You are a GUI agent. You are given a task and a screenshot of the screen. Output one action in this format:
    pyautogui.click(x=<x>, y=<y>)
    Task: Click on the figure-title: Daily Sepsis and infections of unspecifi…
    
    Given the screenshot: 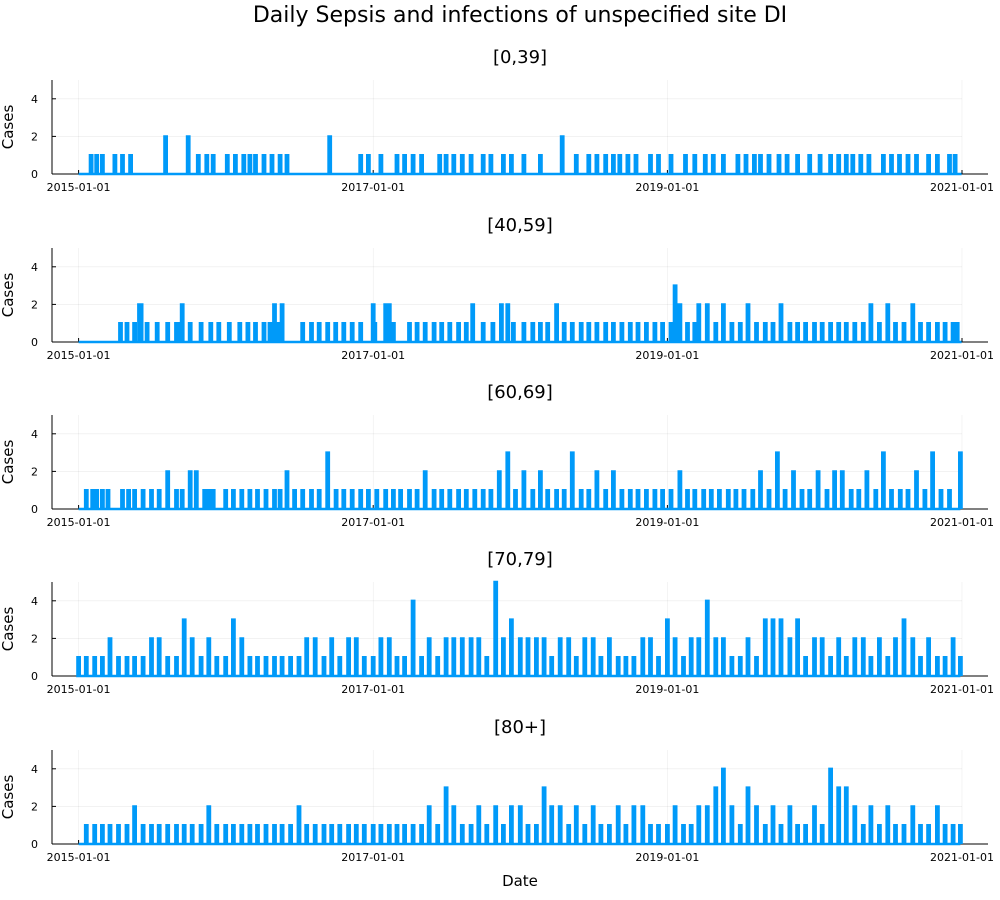 What is the action you would take?
    pyautogui.click(x=520, y=15)
    